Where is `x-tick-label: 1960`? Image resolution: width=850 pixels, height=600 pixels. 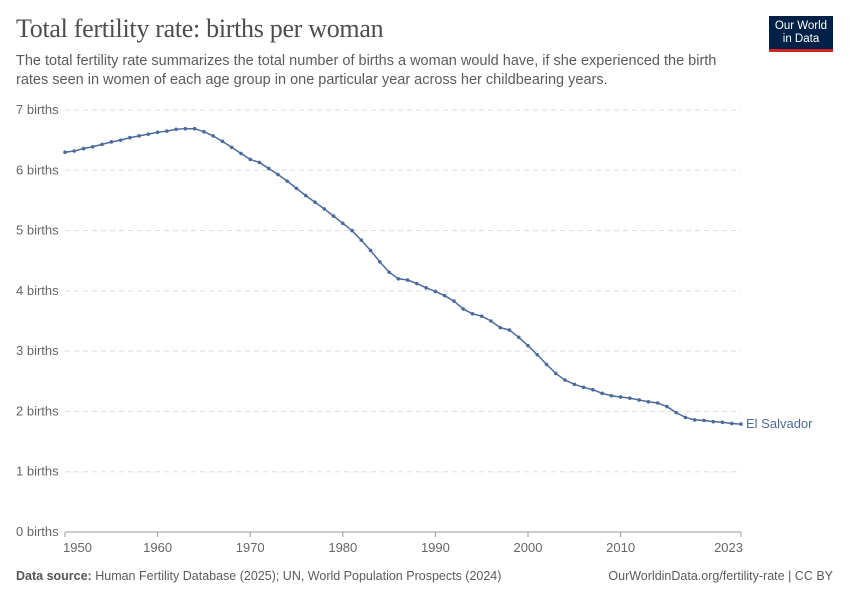 x-tick-label: 1960 is located at coordinates (157, 547).